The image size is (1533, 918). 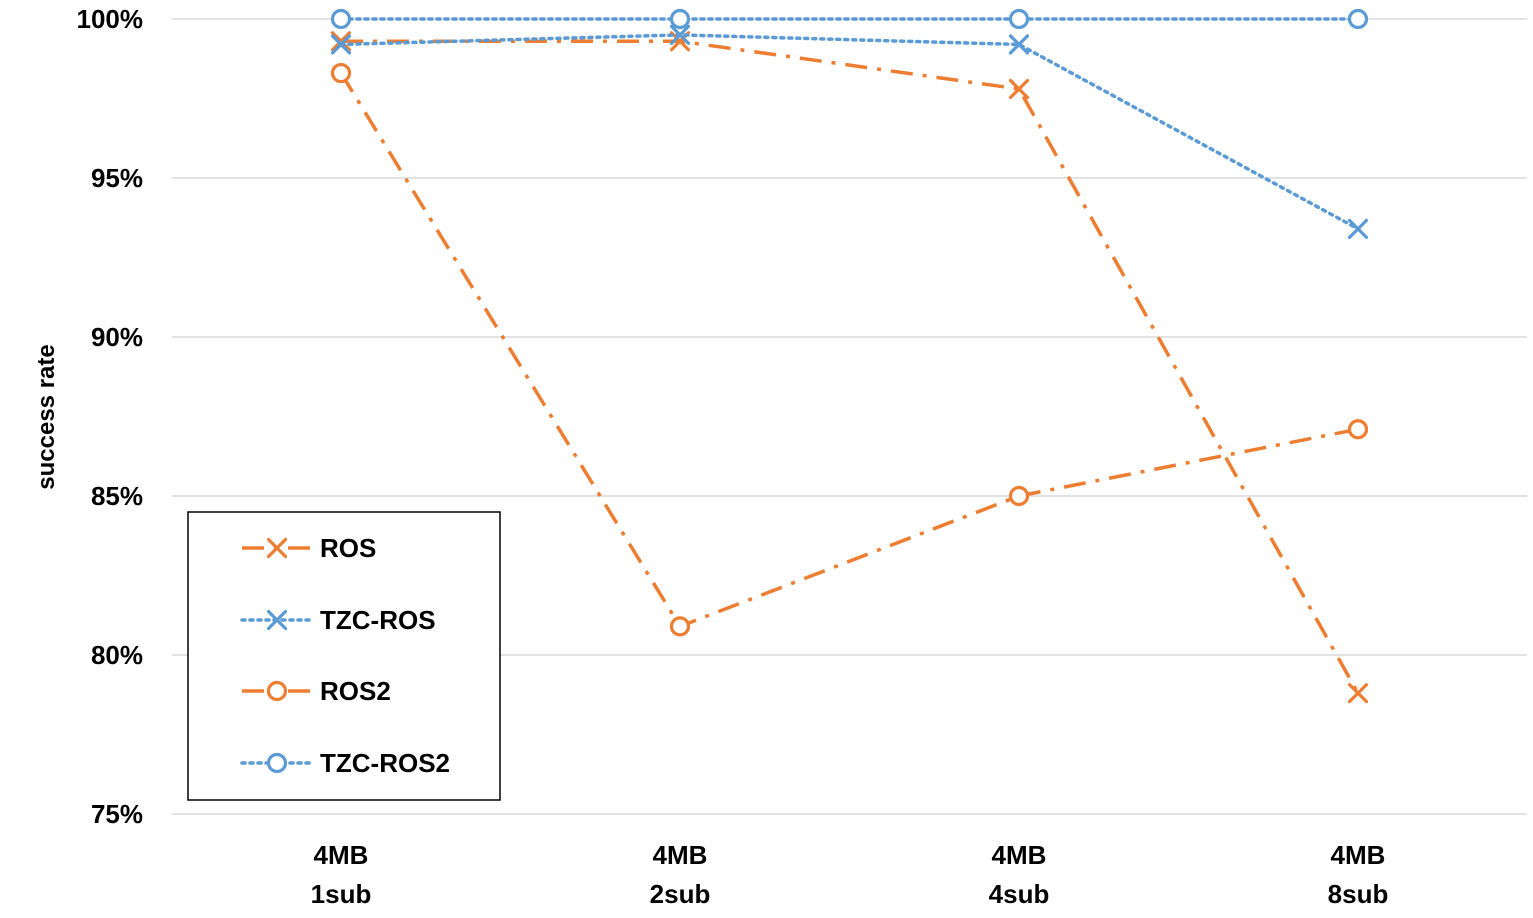 What do you see at coordinates (316, 691) in the screenshot?
I see `legend-entry: ROS2` at bounding box center [316, 691].